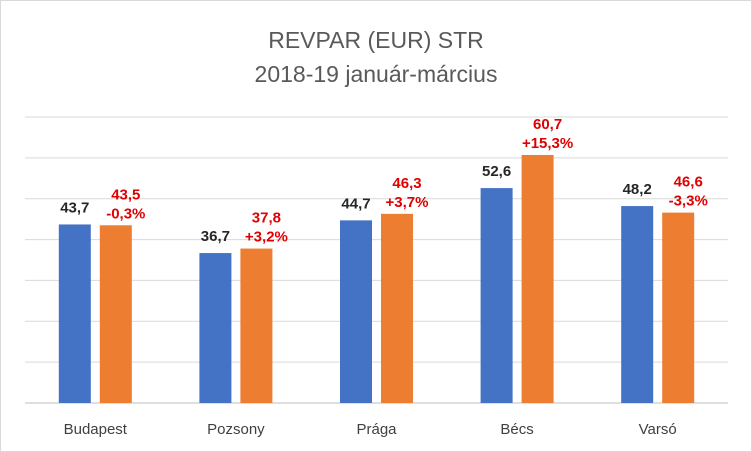 The image size is (752, 452). Describe the element at coordinates (215, 328) in the screenshot. I see `bar-2018-pozsony` at that location.